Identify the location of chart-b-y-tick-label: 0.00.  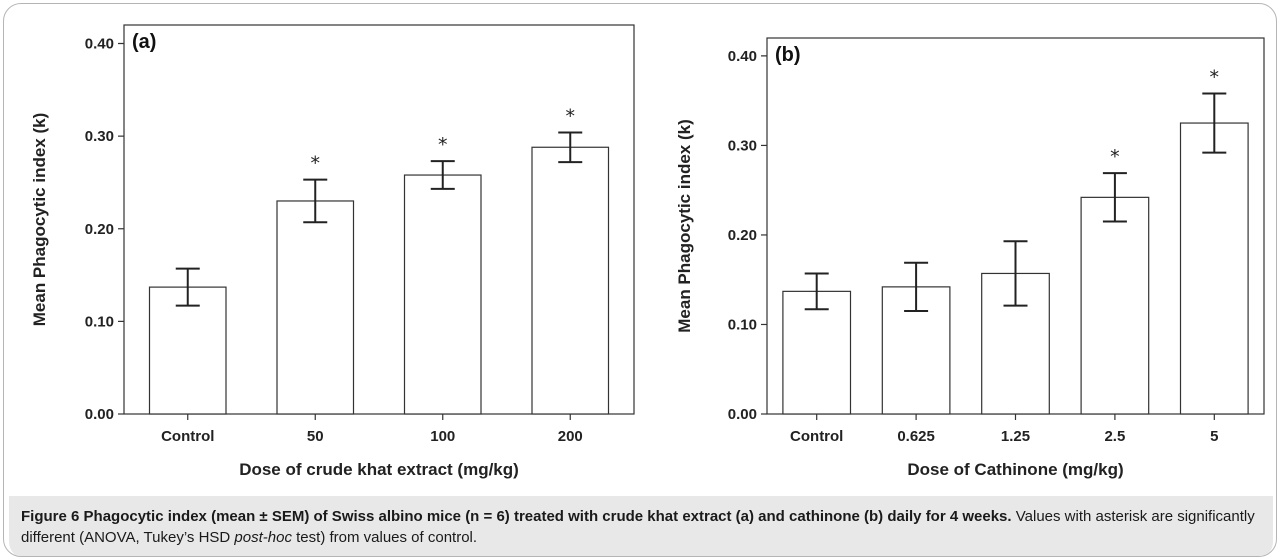
(742, 414).